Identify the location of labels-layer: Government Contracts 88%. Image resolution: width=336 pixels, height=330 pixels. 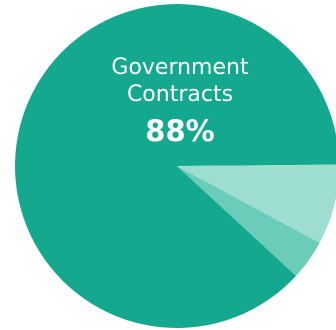
(180, 101).